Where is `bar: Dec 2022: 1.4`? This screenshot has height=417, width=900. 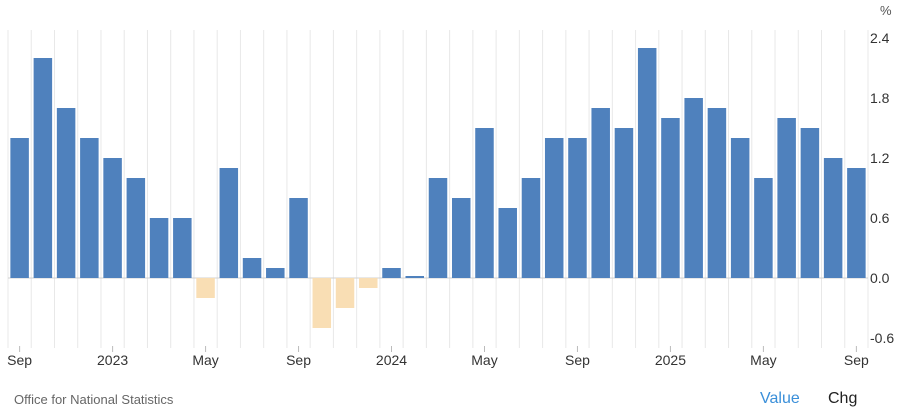
bar: Dec 2022: 1.4 is located at coordinates (89, 208).